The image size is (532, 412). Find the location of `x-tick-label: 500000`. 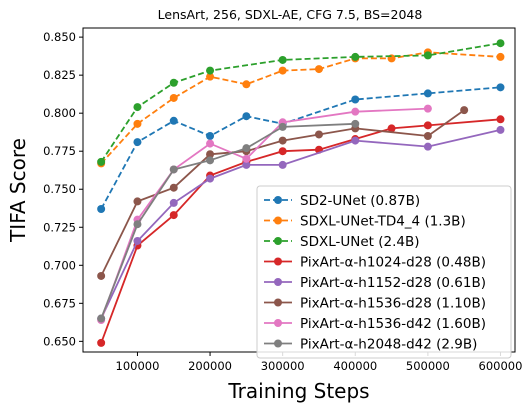

x-tick-label: 500000 is located at coordinates (428, 366).